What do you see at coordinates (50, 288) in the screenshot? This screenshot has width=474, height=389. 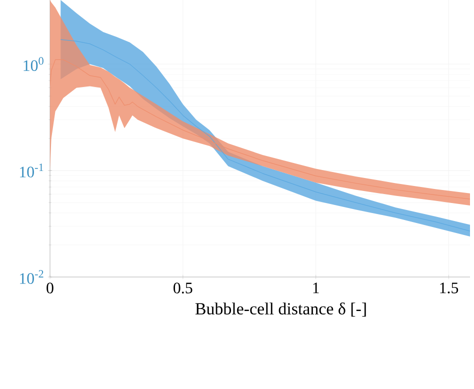 I see `x-tick-label: 0` at bounding box center [50, 288].